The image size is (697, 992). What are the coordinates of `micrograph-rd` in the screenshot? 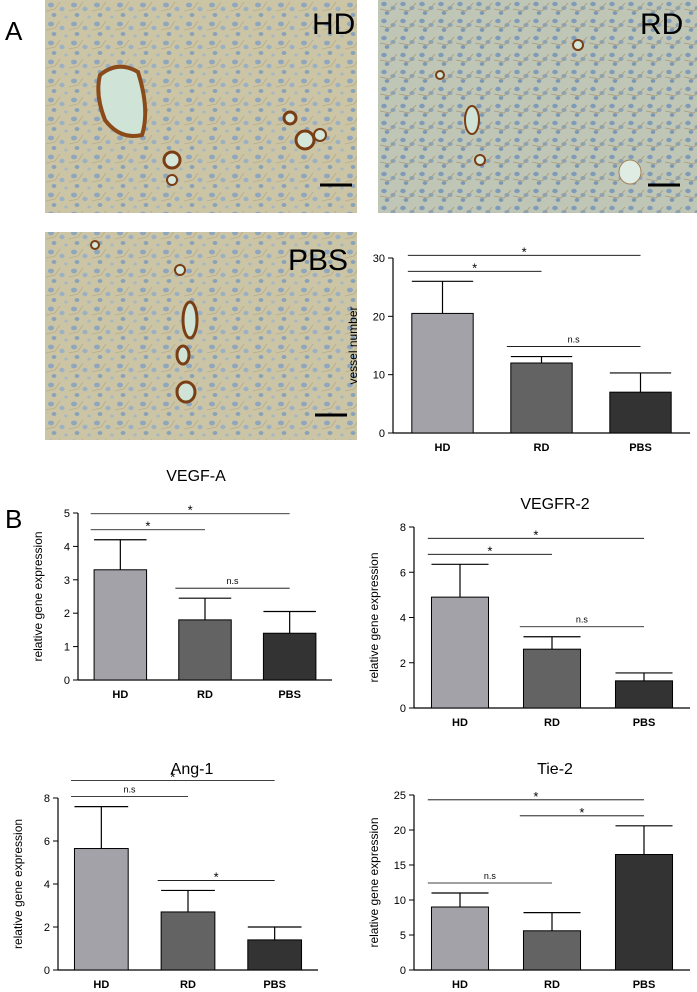 It's located at (537, 106).